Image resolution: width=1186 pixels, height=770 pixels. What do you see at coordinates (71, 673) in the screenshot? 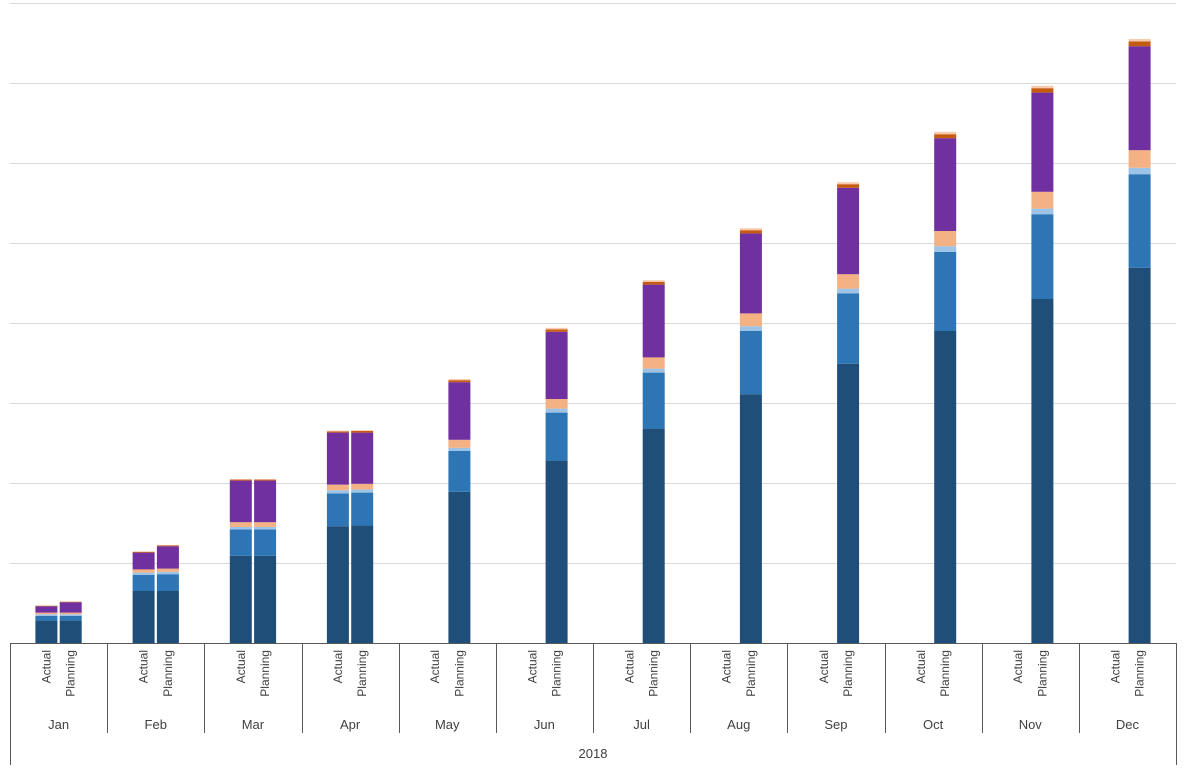
I see `scenario-label-jan-planning: Planning` at bounding box center [71, 673].